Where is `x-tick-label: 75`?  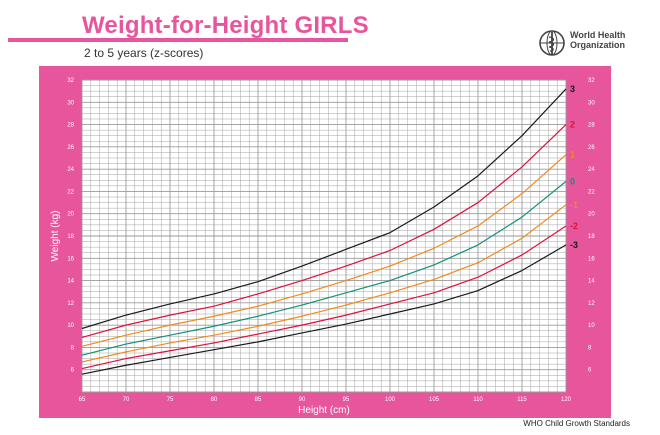
x-tick-label: 75 is located at coordinates (170, 400).